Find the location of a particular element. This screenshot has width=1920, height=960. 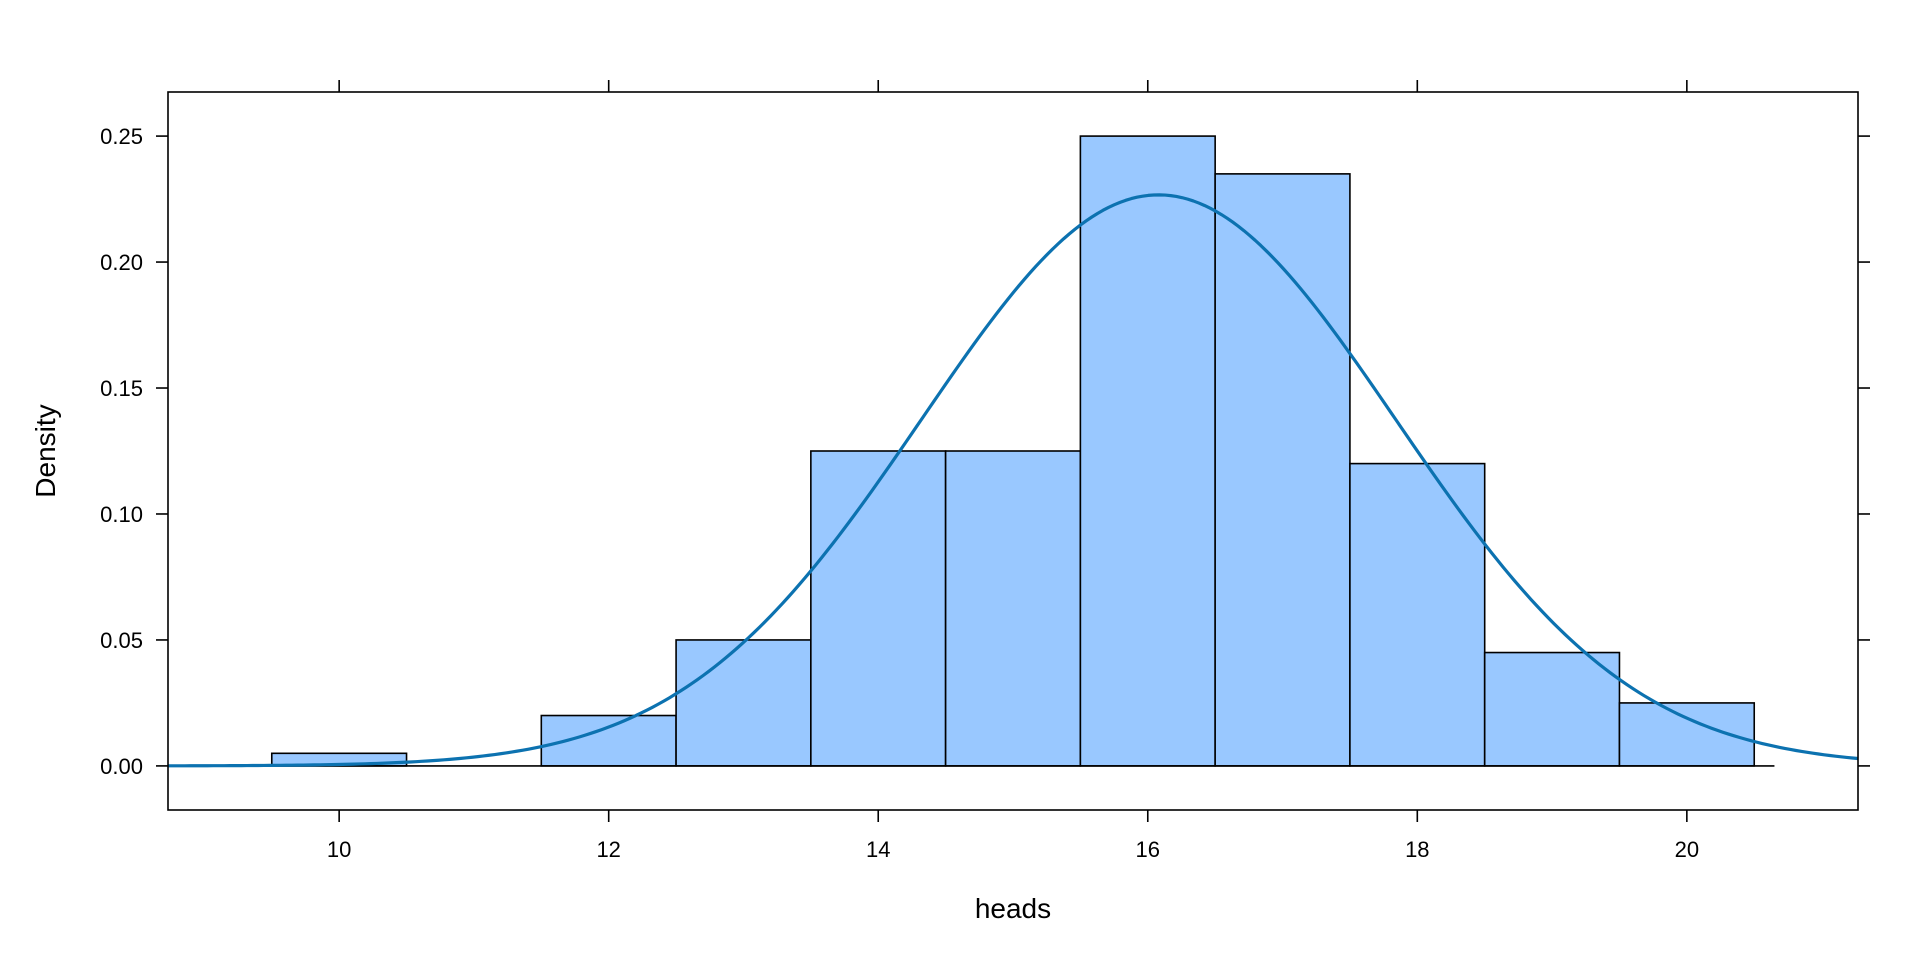

x-axis-label: heads is located at coordinates (1013, 908).